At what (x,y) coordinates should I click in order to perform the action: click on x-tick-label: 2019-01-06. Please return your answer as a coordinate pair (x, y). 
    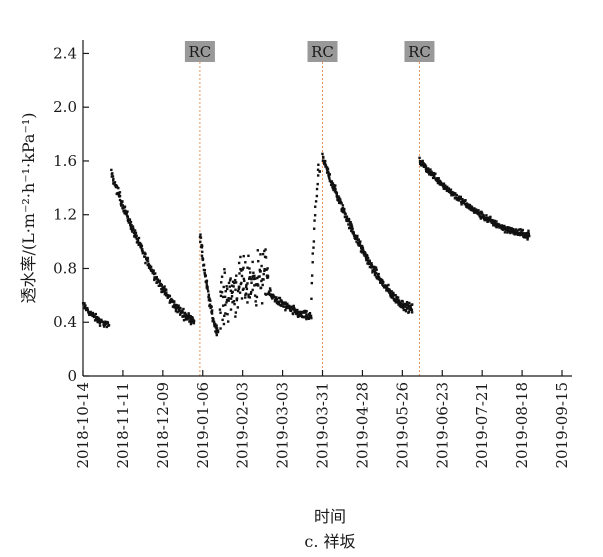
    Looking at the image, I should click on (203, 425).